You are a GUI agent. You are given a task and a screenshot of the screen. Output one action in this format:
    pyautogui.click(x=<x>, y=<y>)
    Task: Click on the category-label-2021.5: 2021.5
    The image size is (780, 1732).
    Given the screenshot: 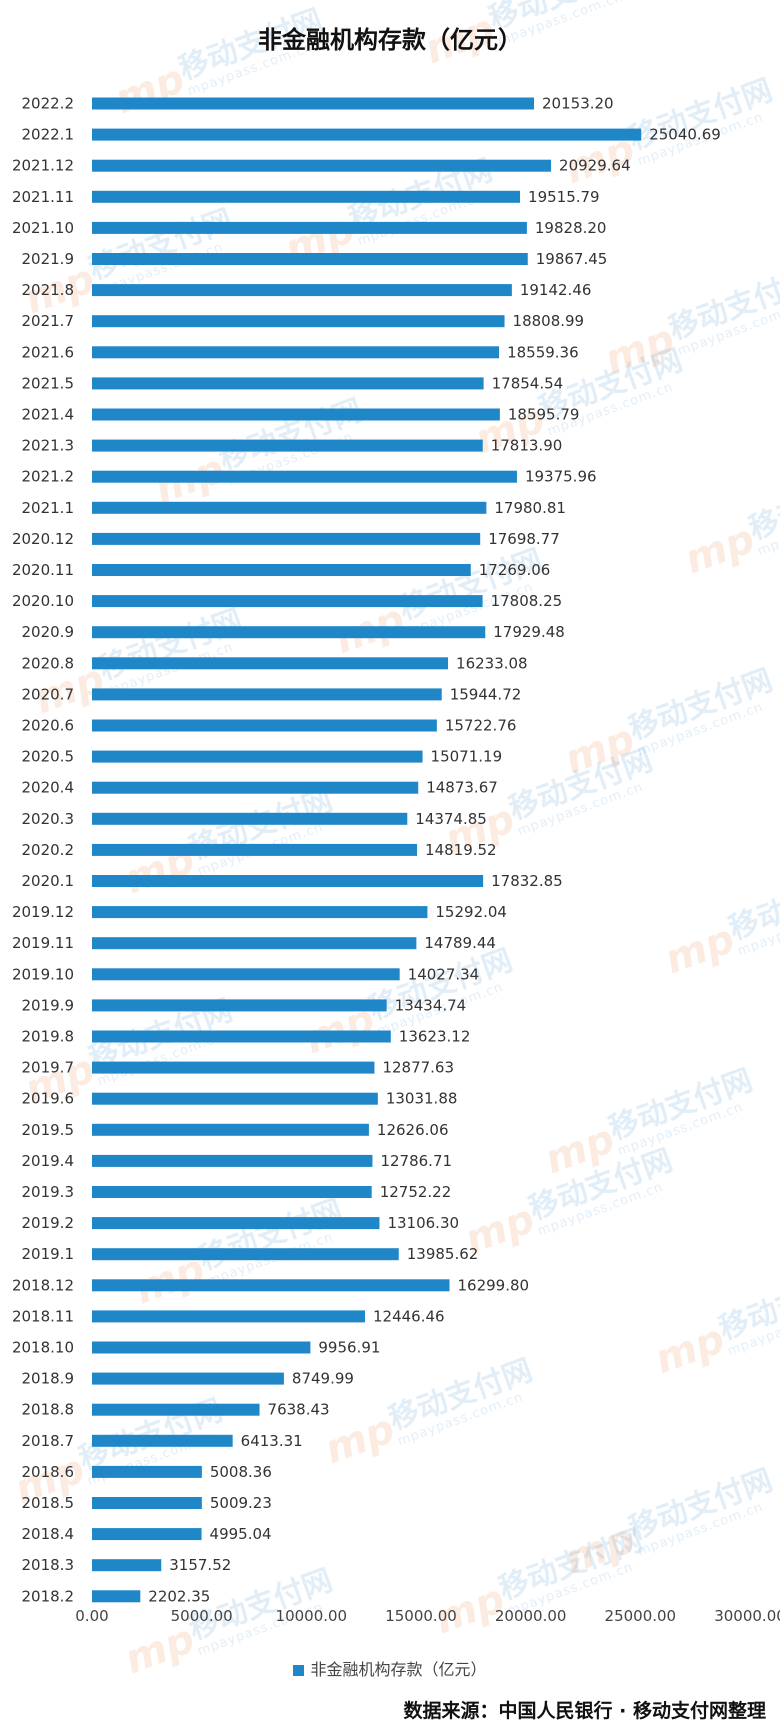 What is the action you would take?
    pyautogui.click(x=48, y=383)
    